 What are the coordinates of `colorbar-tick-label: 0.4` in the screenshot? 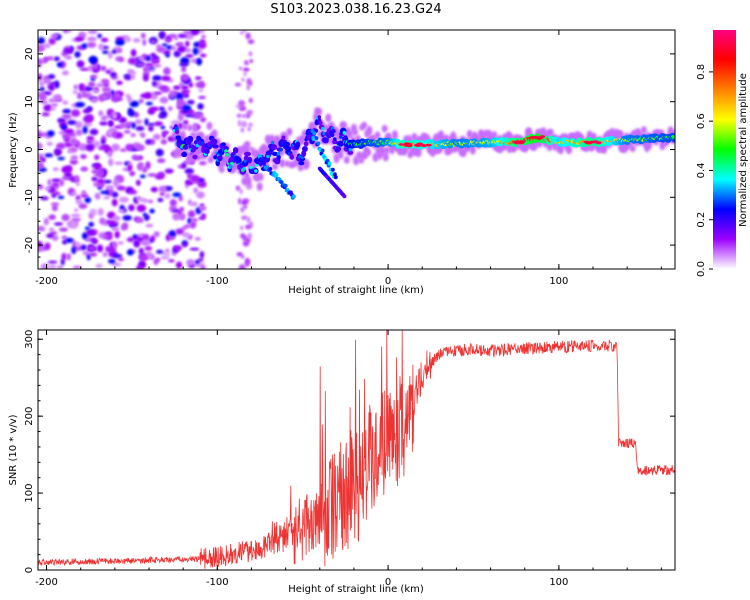 It's located at (701, 170).